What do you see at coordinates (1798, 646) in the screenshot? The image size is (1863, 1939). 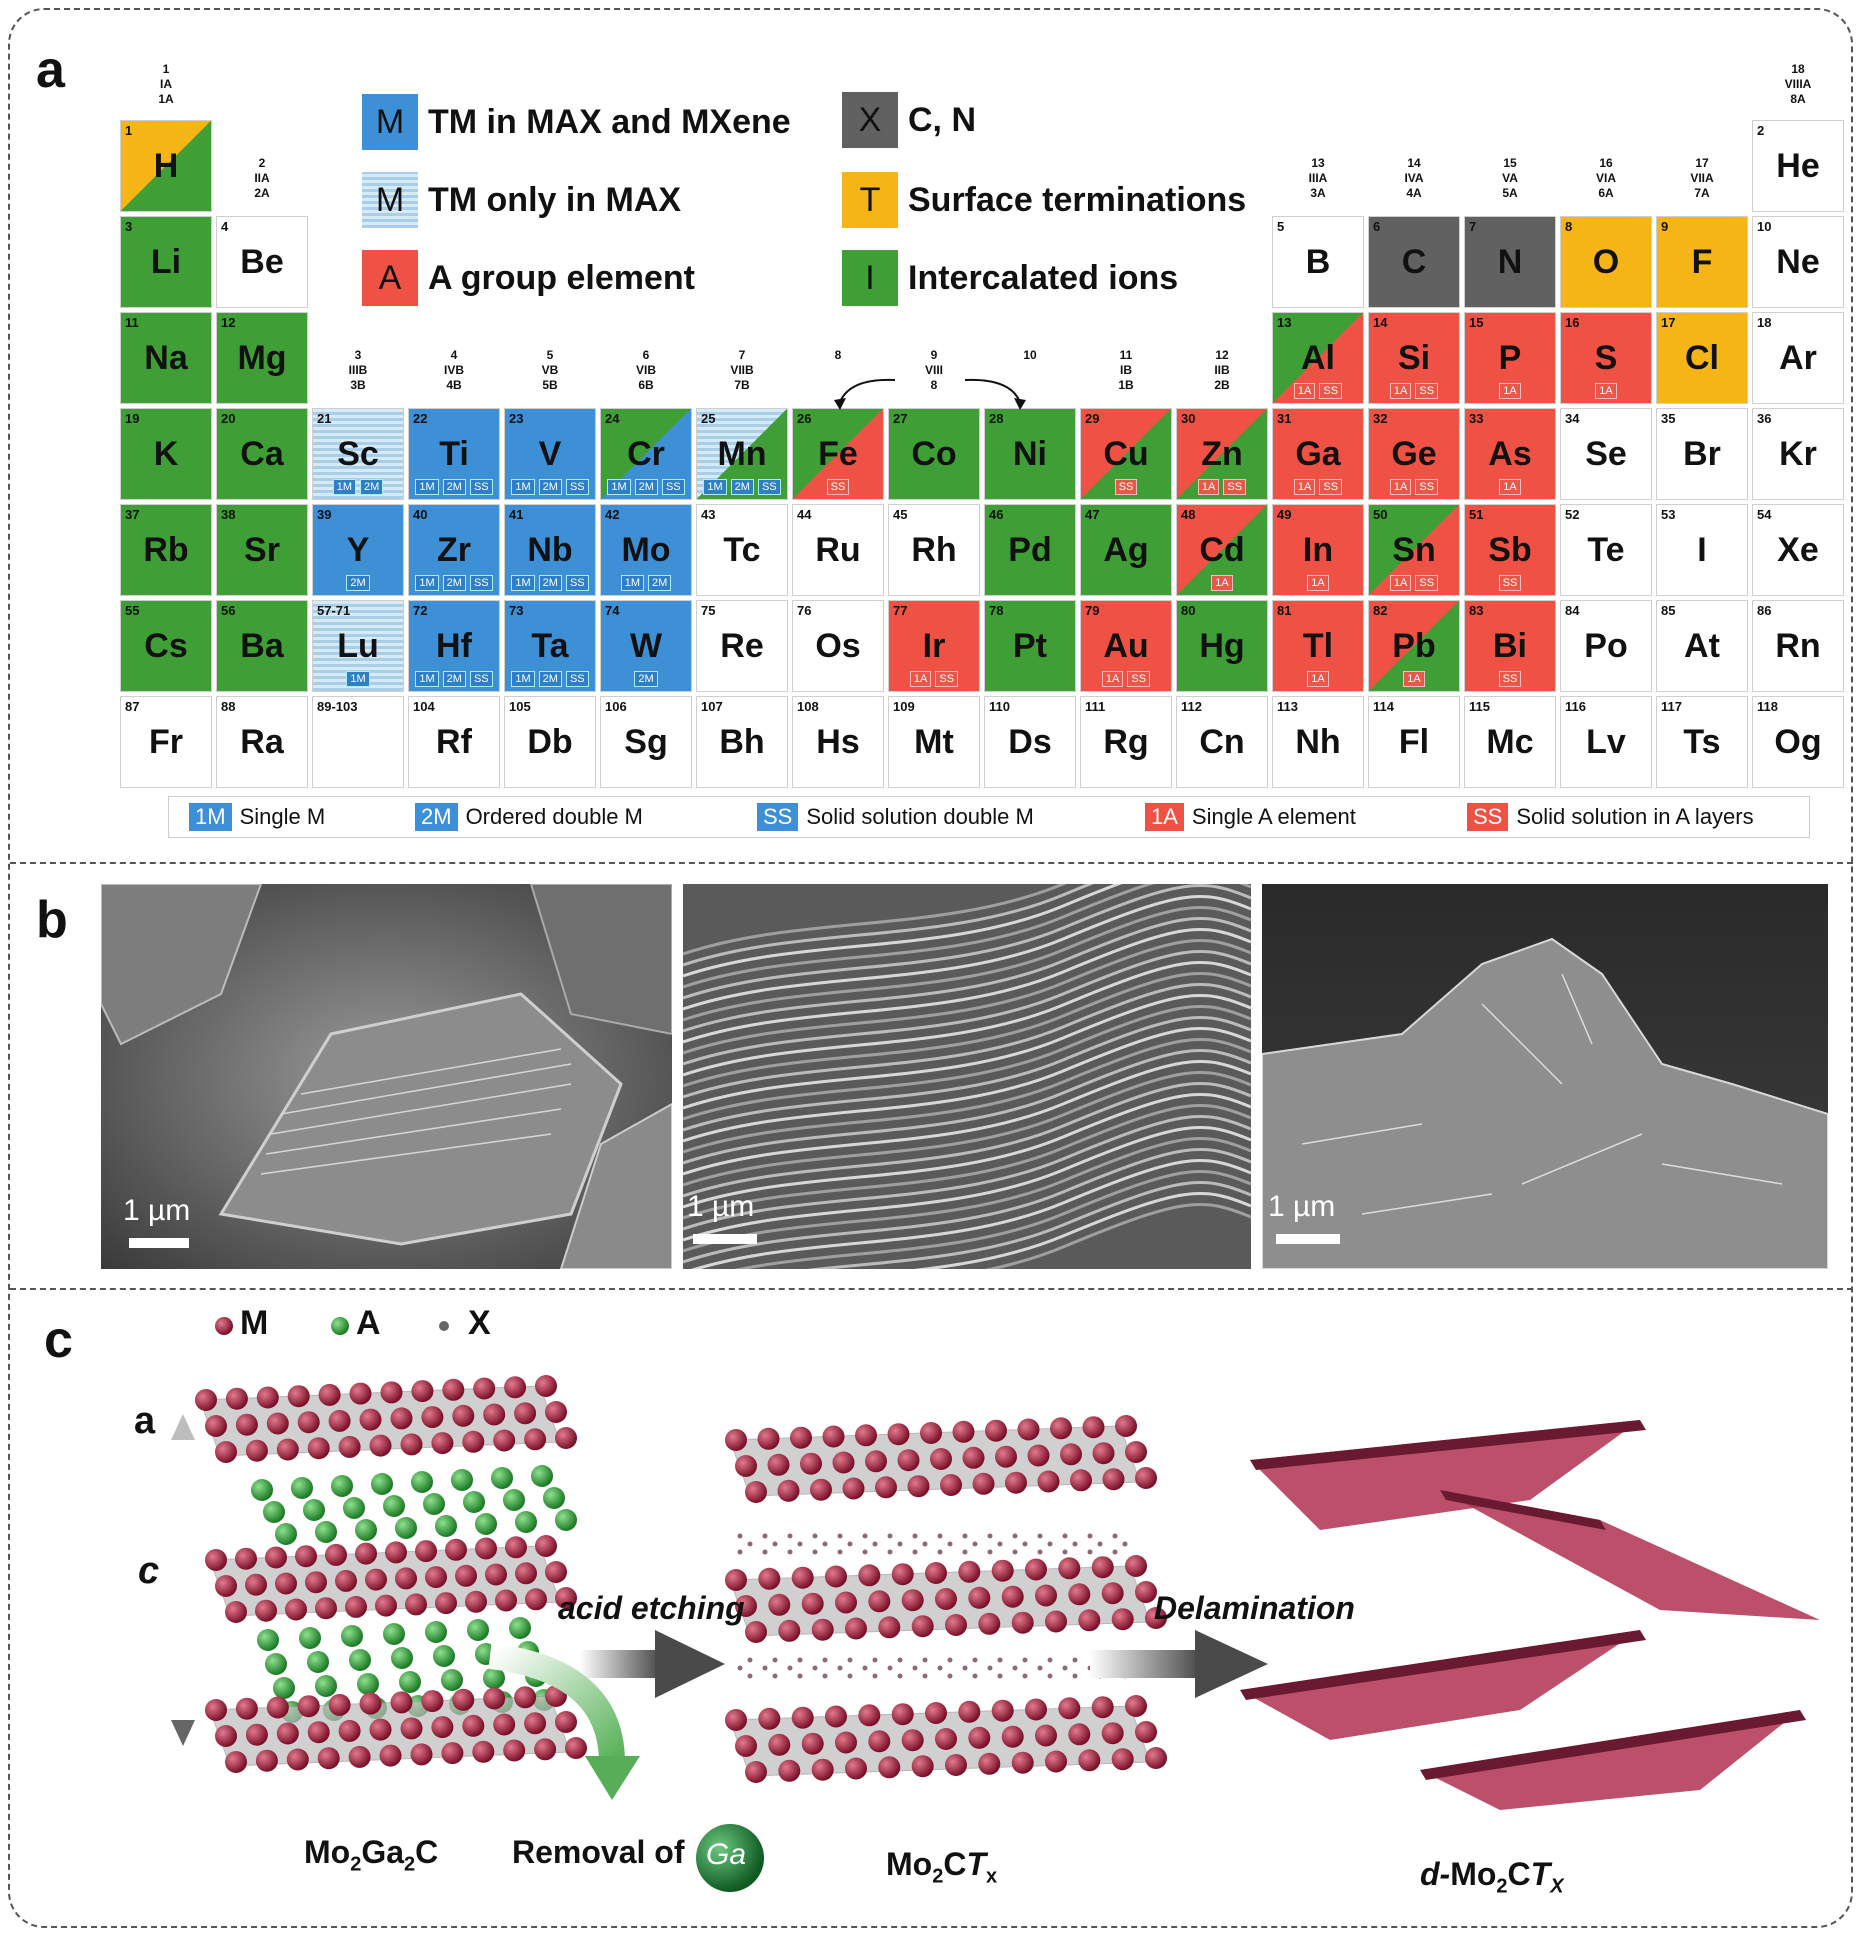 I see `element-symbol: Rn` at bounding box center [1798, 646].